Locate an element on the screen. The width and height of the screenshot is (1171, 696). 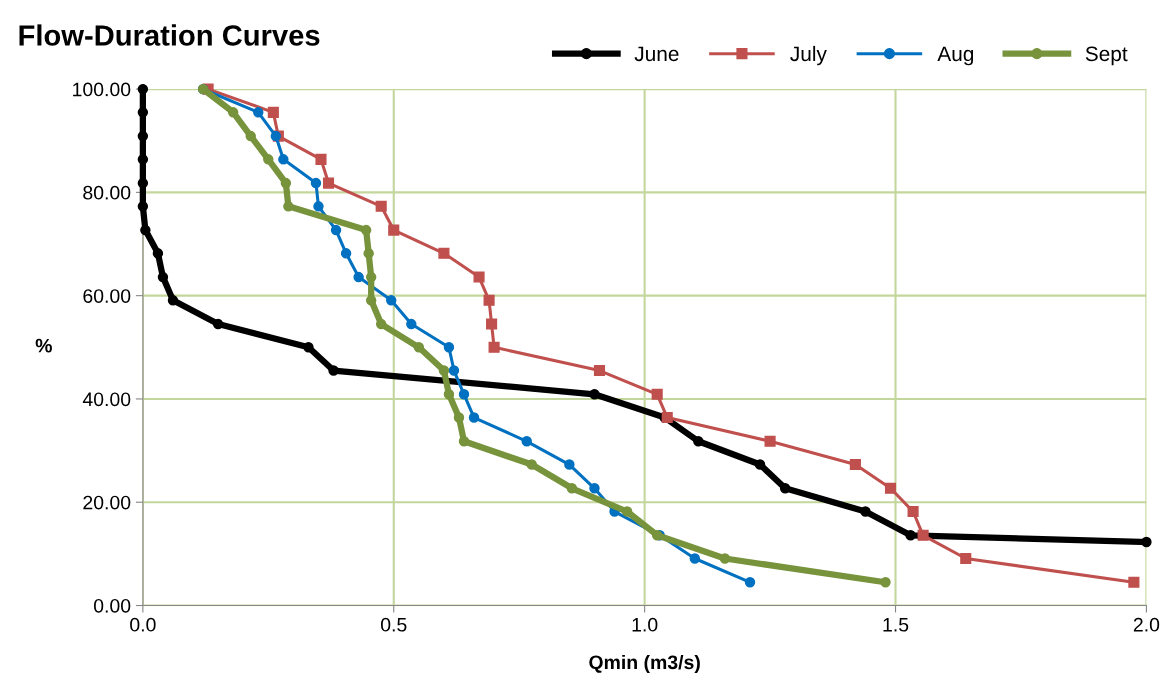
legend-label: June is located at coordinates (656, 54).